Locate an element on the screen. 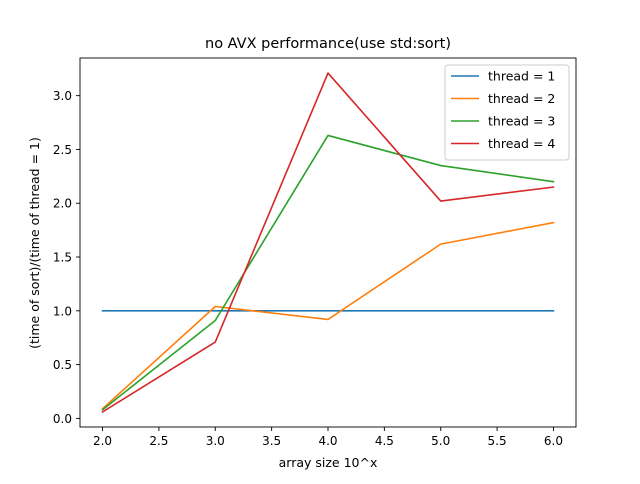  x-tick-label: 2.0 is located at coordinates (102, 441).